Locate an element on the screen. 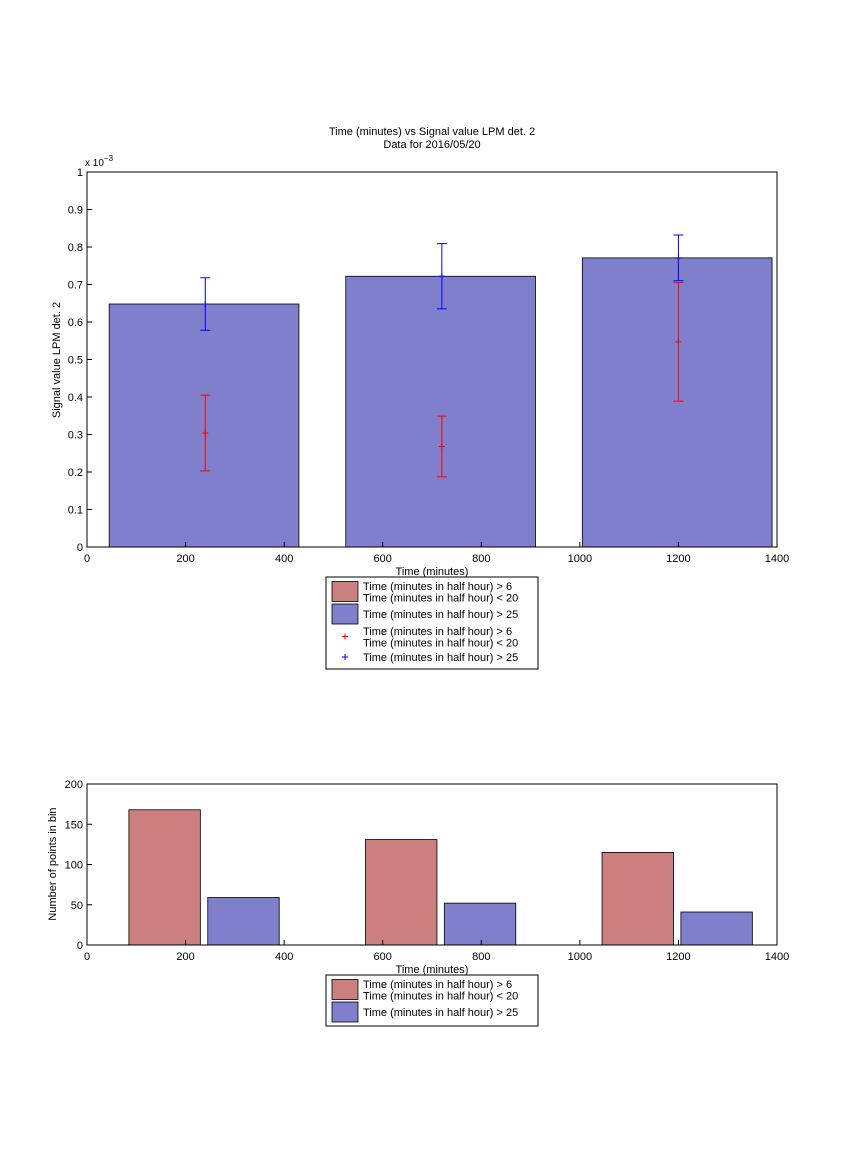  y-tick-label: 0.9 is located at coordinates (75, 211).